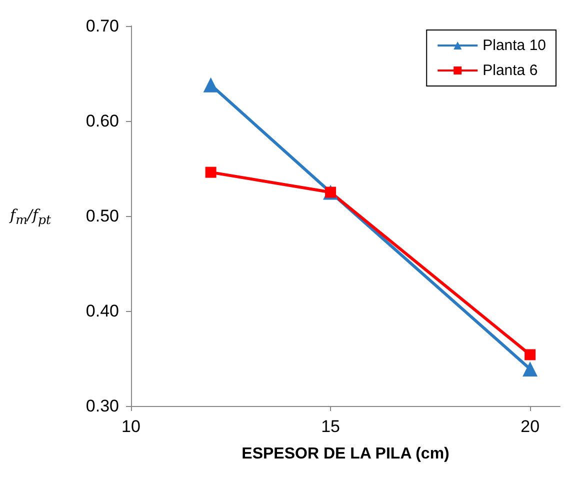 This screenshot has width=572, height=493. I want to click on x-tick-label: 20, so click(530, 426).